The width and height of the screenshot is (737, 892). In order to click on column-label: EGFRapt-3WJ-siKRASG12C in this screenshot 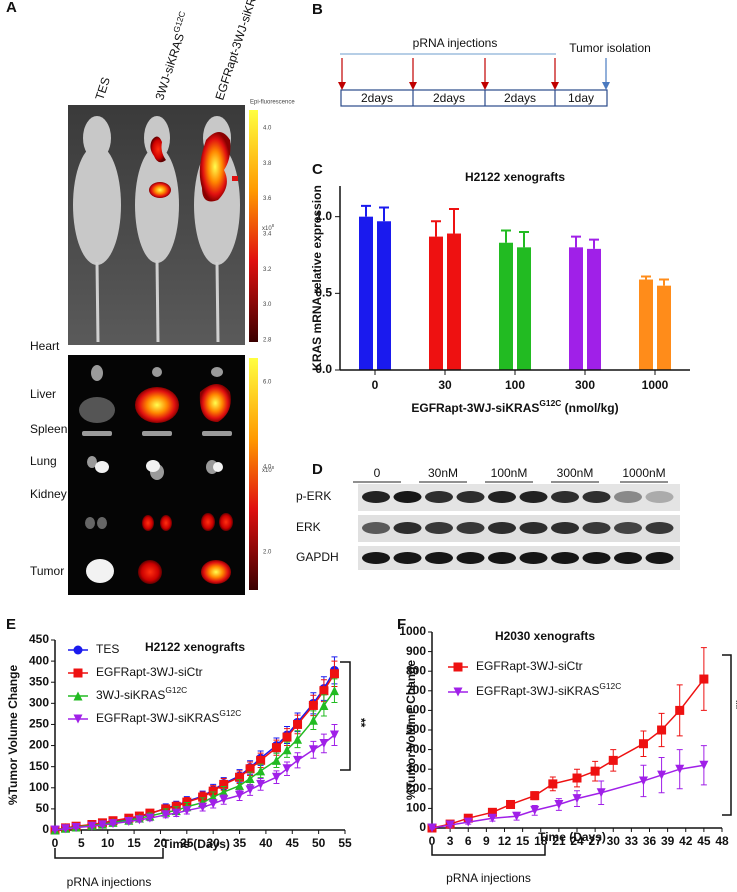, I will do `click(240, 51)`.